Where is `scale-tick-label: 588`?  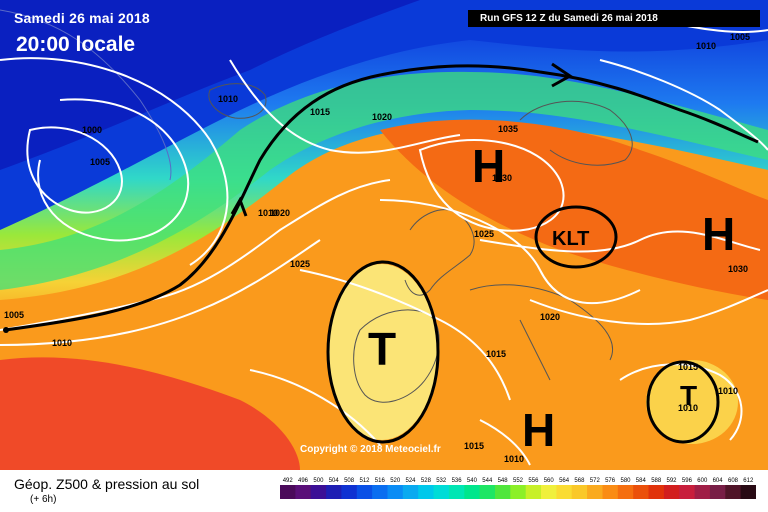 scale-tick-label: 588 is located at coordinates (656, 481).